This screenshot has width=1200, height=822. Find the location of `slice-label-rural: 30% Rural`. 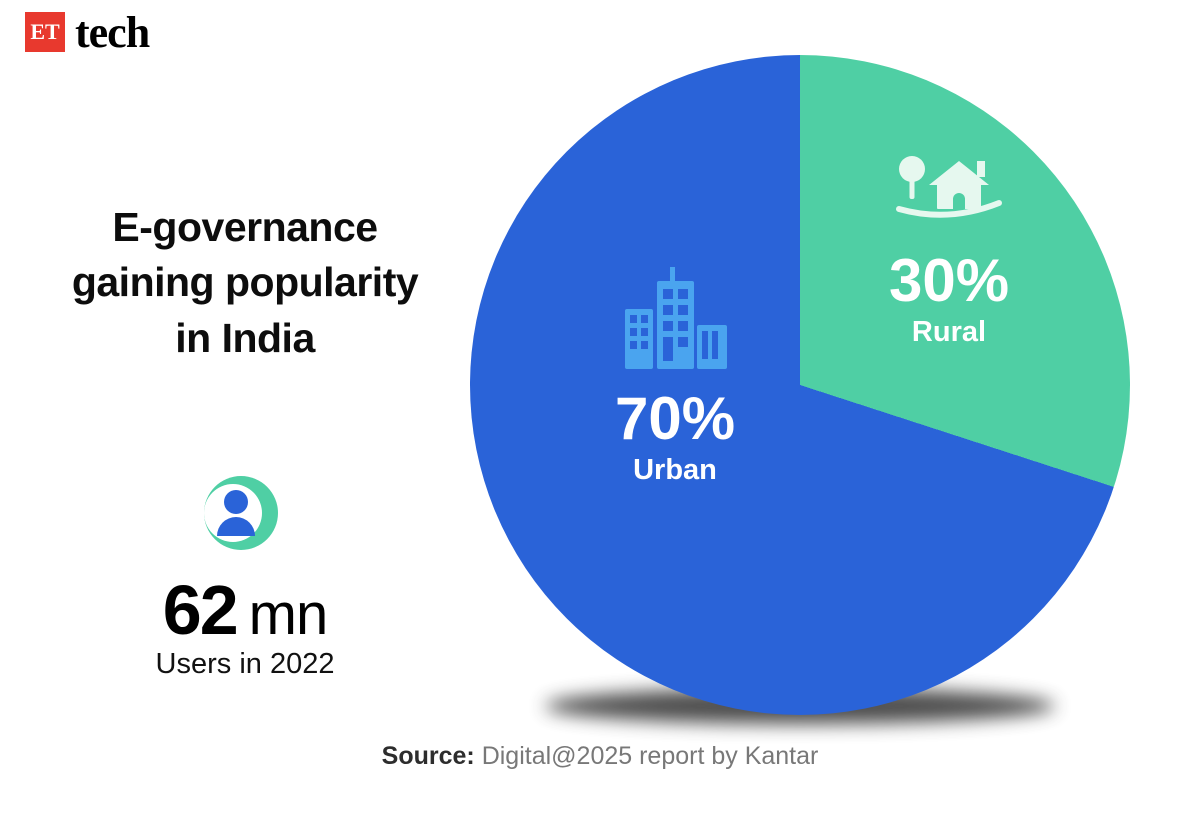

slice-label-rural: 30% Rural is located at coordinates (949, 248).